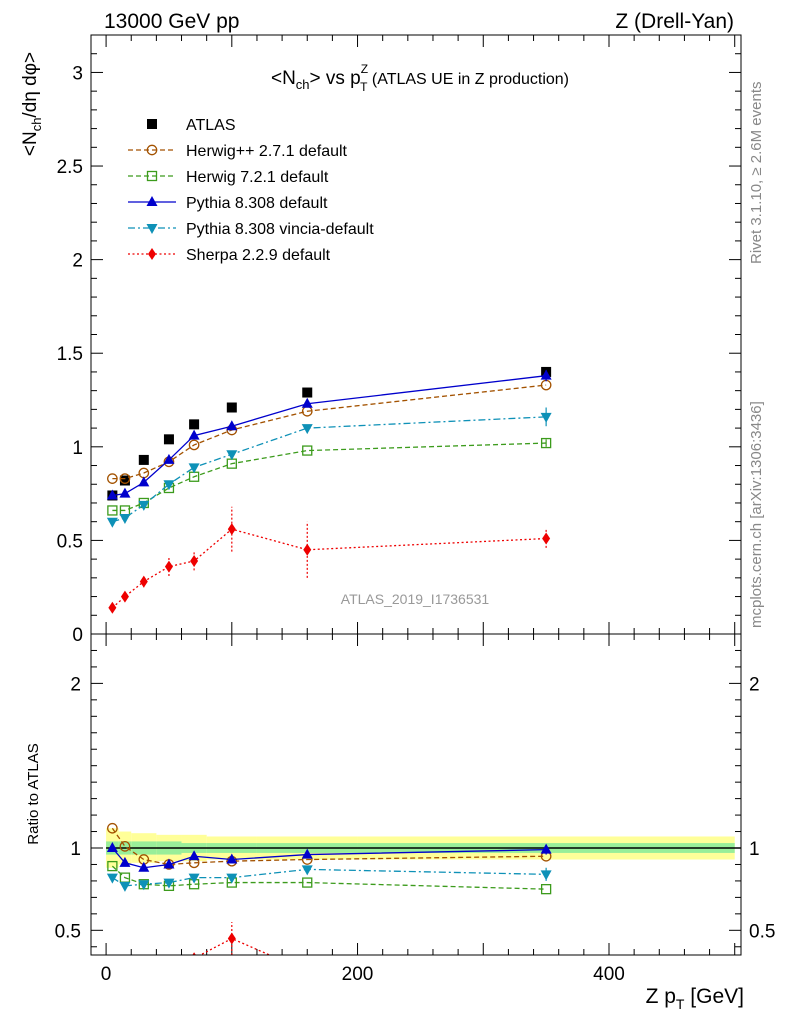 Image resolution: width=786 pixels, height=1024 pixels. Describe the element at coordinates (30, 143) in the screenshot. I see `main-ylabel-a: <N` at that location.